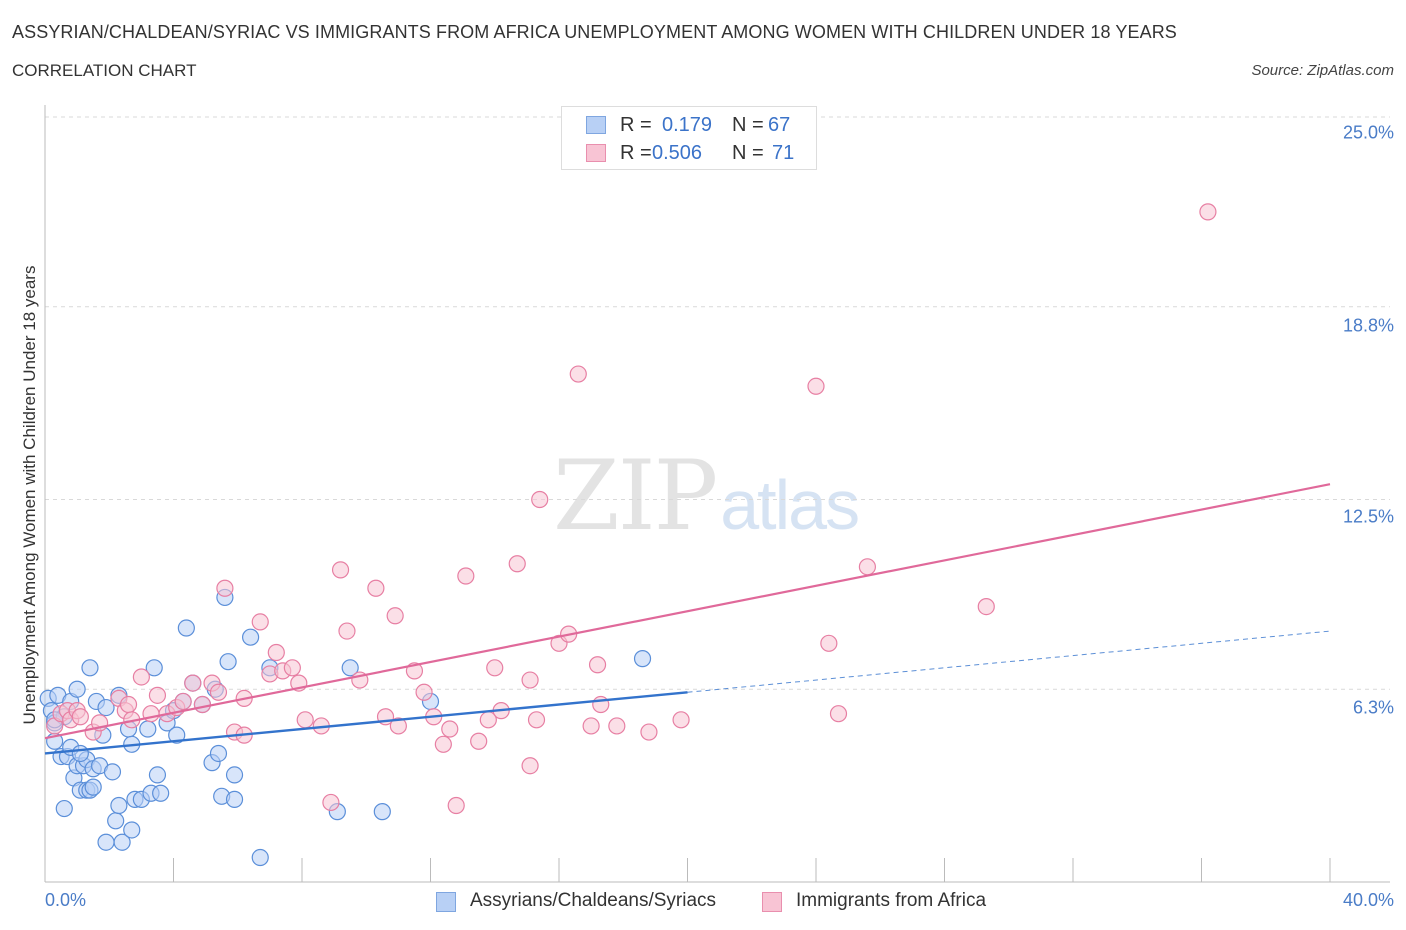  Describe the element at coordinates (596, 125) in the screenshot. I see `legend-swatch-blue` at that location.